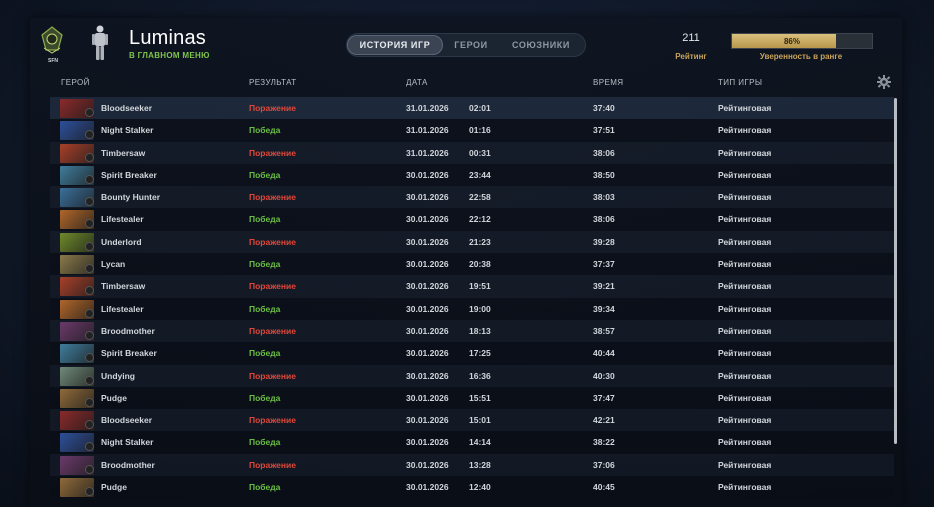  What do you see at coordinates (791, 41) in the screenshot?
I see `rank-confidence-percent: 86%` at bounding box center [791, 41].